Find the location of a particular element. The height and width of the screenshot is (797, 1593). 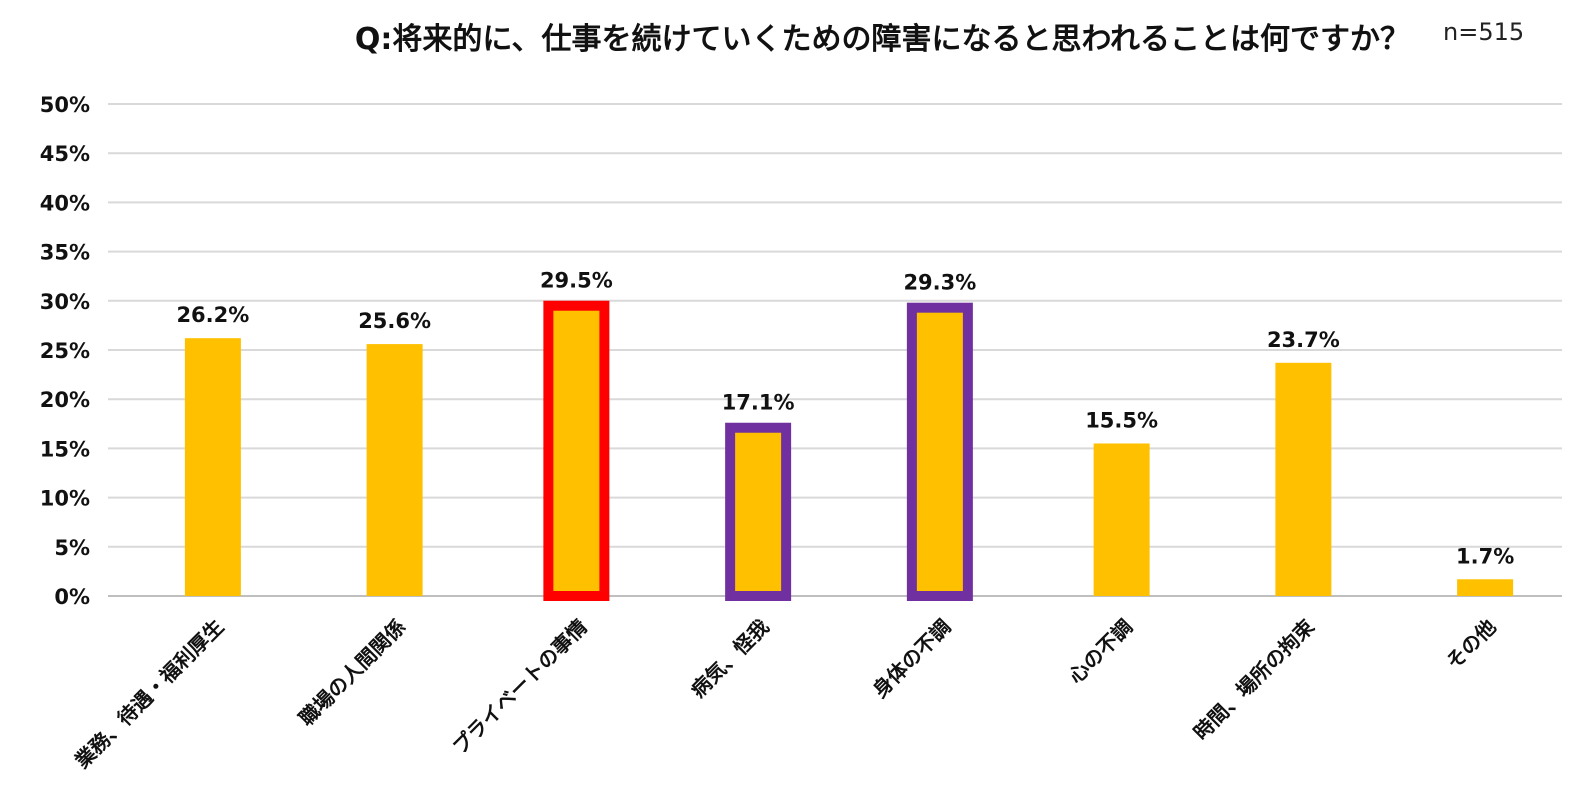

y-tick-label: 20% is located at coordinates (65, 400).